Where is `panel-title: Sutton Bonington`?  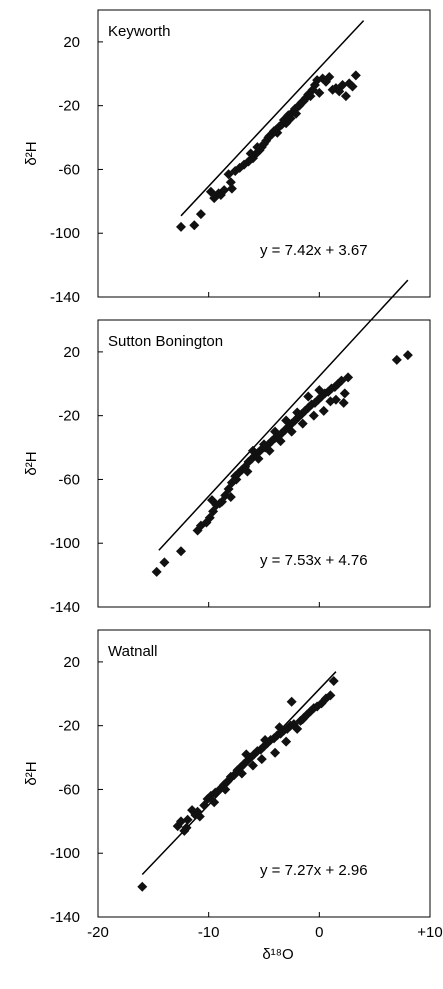 panel-title: Sutton Bonington is located at coordinates (165, 341).